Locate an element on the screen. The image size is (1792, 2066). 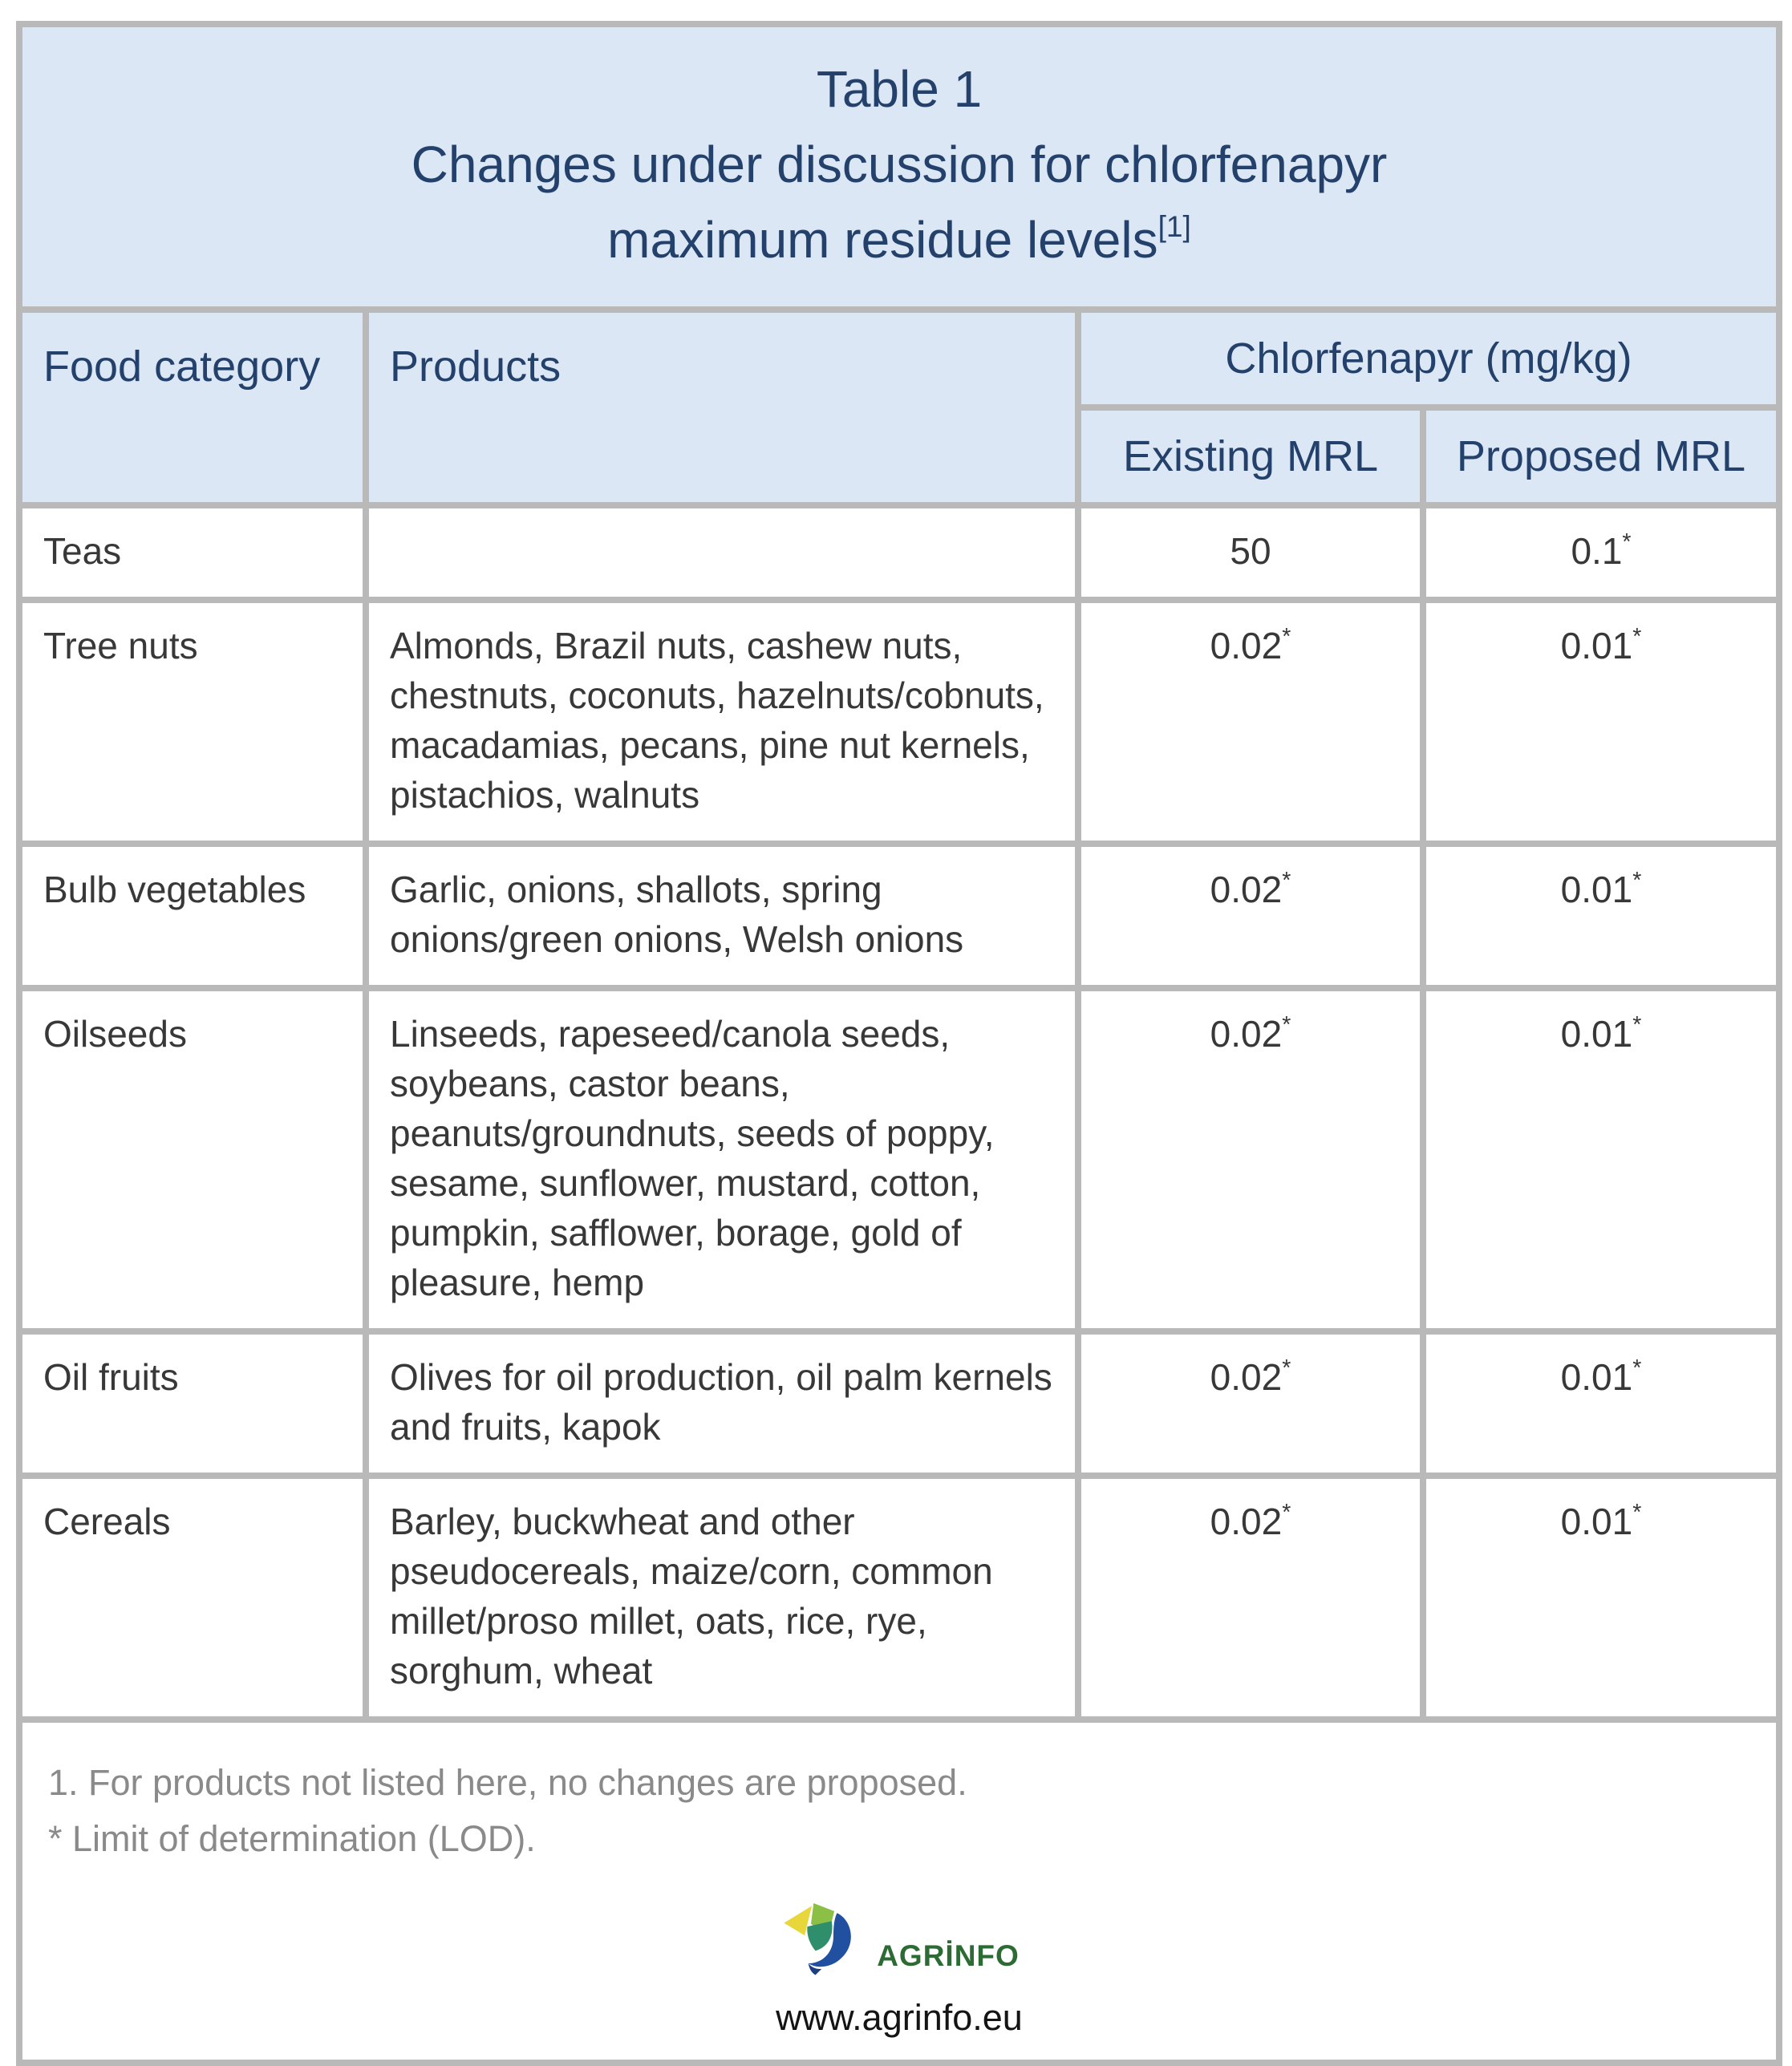
agrinfo-logo-icon is located at coordinates (818, 1938).